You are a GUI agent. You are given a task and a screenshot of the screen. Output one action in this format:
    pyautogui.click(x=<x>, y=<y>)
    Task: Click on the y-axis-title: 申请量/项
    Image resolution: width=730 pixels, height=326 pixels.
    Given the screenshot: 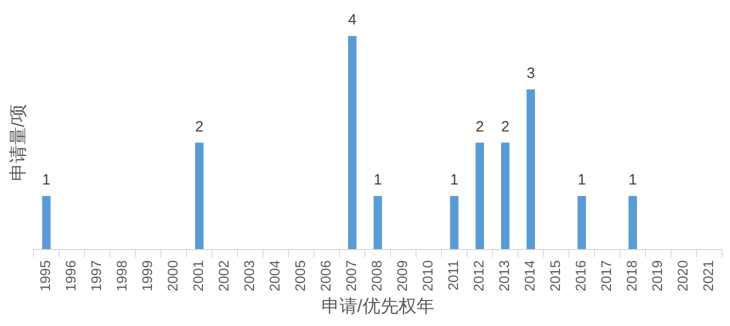 What is the action you would take?
    pyautogui.click(x=18, y=143)
    